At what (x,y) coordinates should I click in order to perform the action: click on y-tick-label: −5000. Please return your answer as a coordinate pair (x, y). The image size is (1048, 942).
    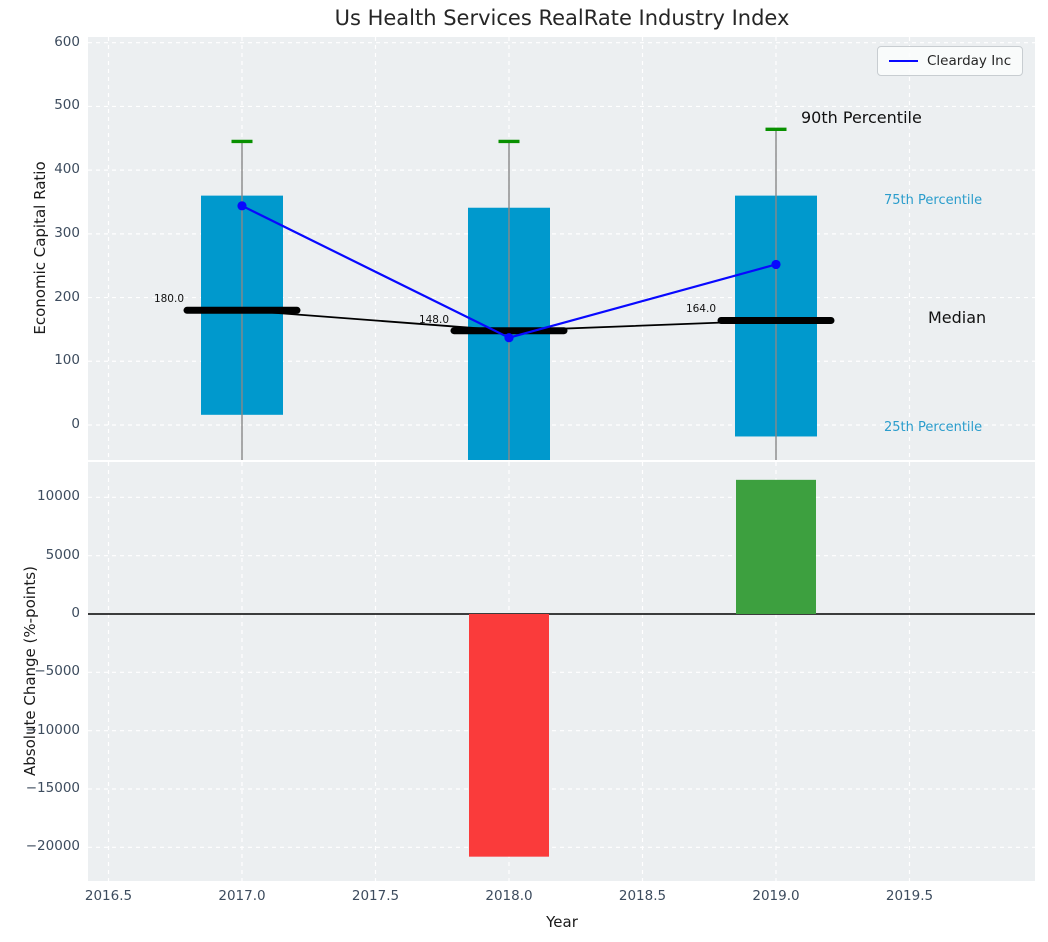
    Looking at the image, I should click on (57, 671).